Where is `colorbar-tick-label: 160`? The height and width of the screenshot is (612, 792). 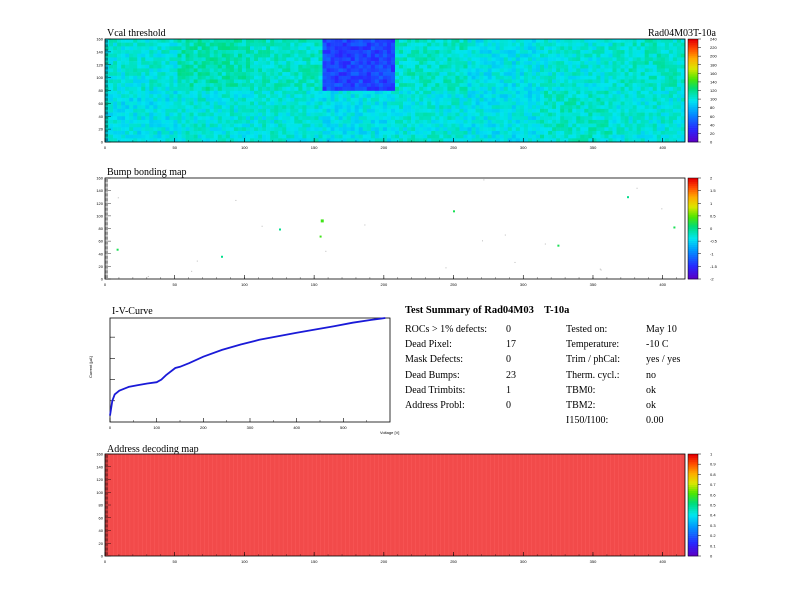 colorbar-tick-label: 160 is located at coordinates (713, 73).